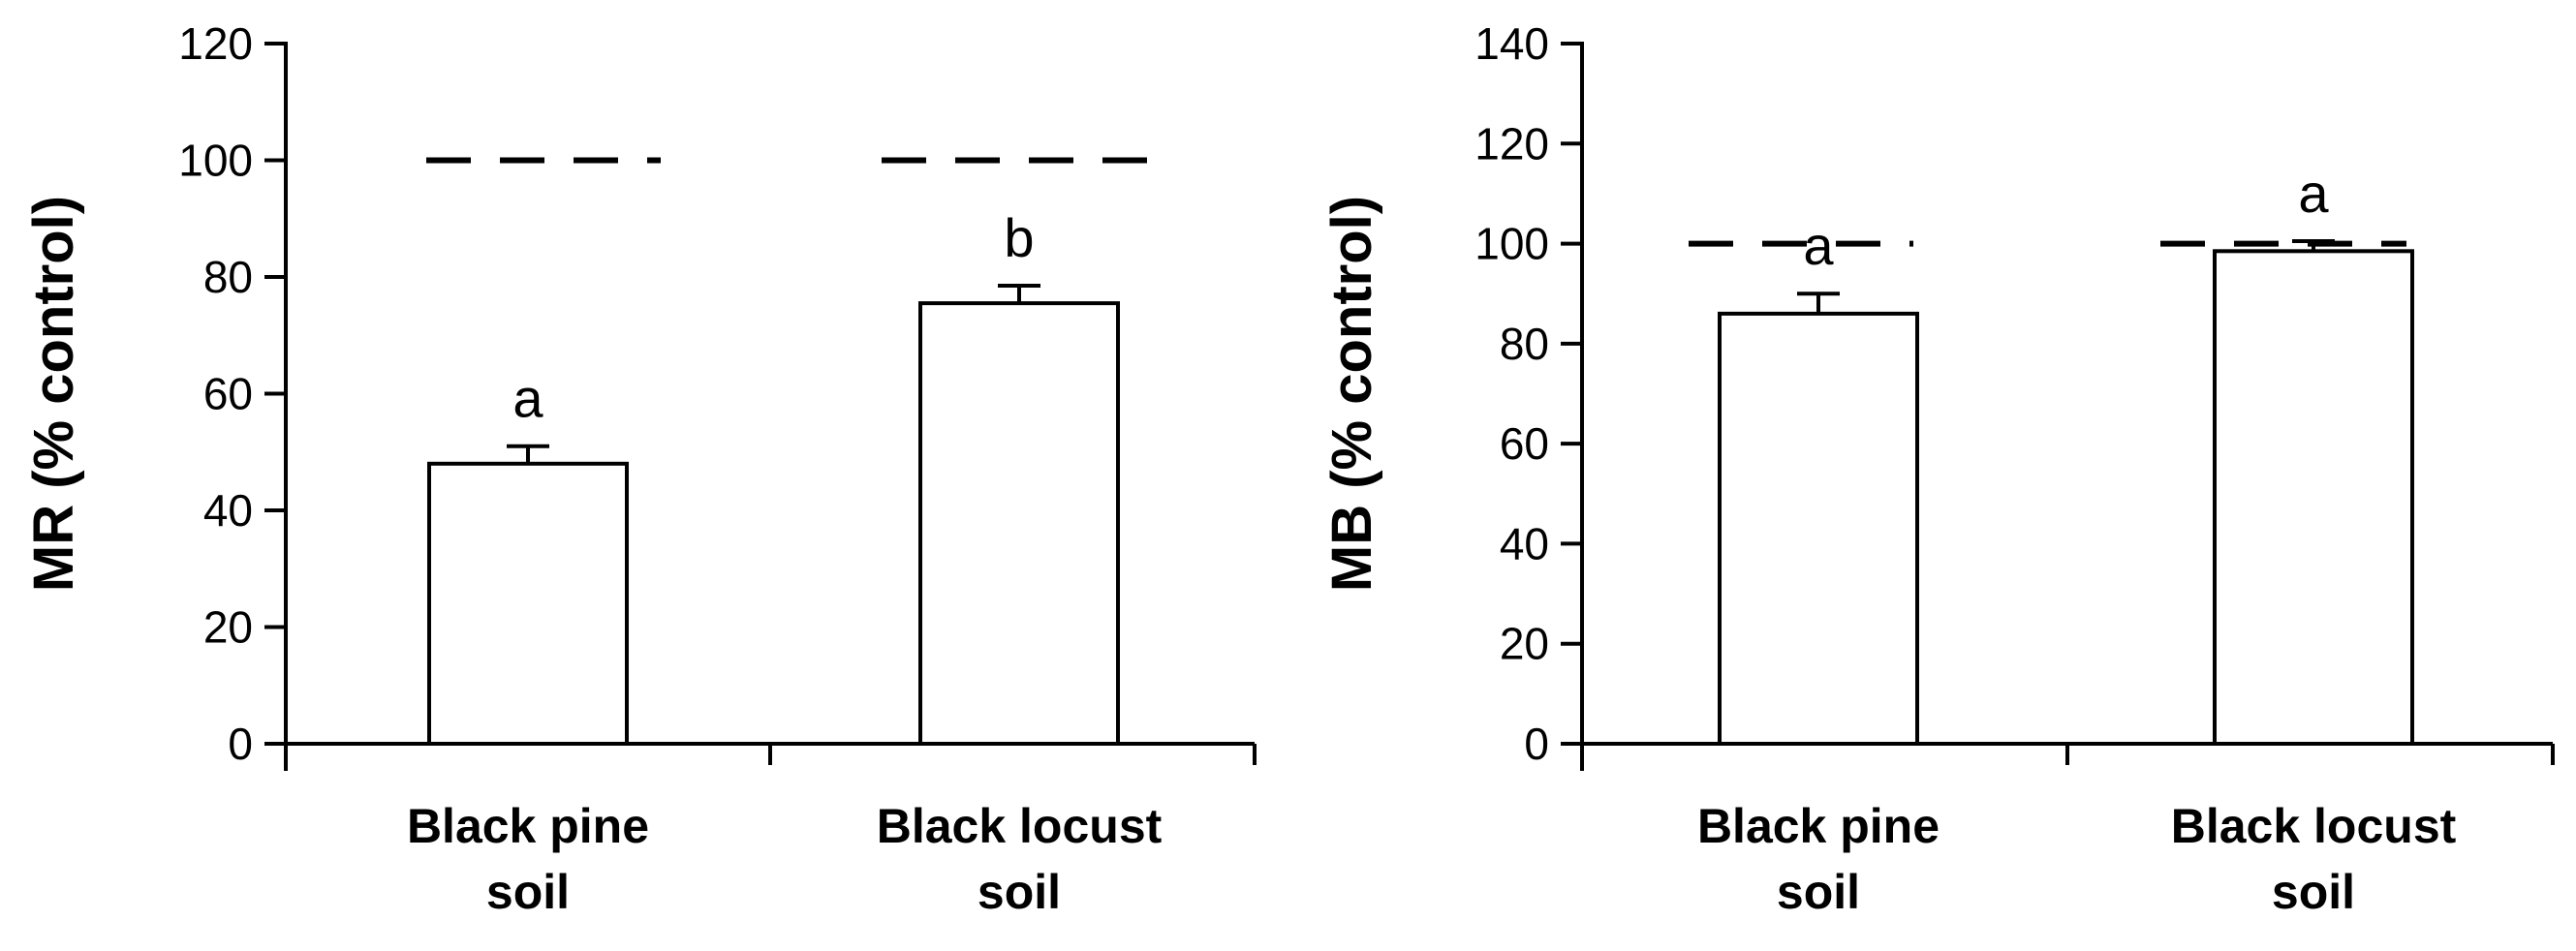  Describe the element at coordinates (1511, 43) in the screenshot. I see `y-tick-label: 140` at that location.